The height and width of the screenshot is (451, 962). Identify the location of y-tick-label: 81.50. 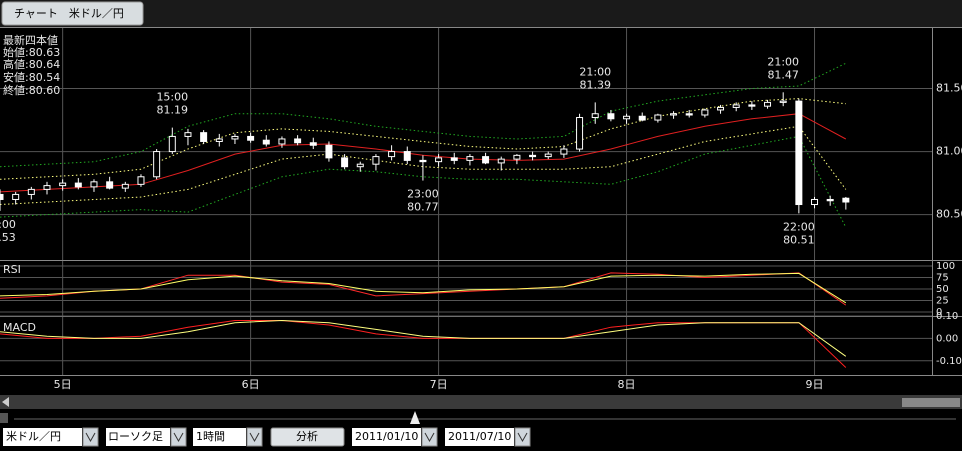
(949, 88).